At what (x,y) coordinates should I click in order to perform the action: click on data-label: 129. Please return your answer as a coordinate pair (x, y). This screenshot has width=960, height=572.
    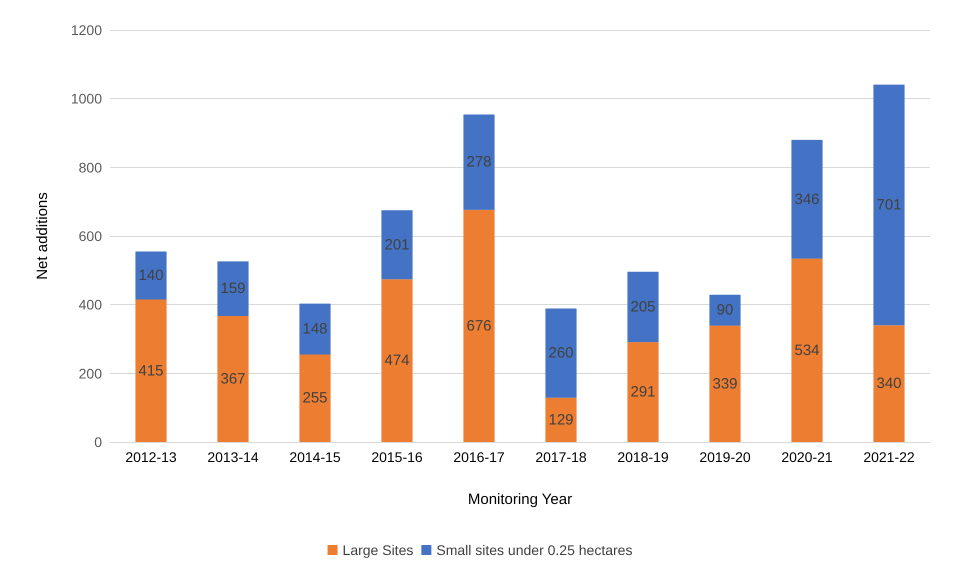
    Looking at the image, I should click on (561, 419).